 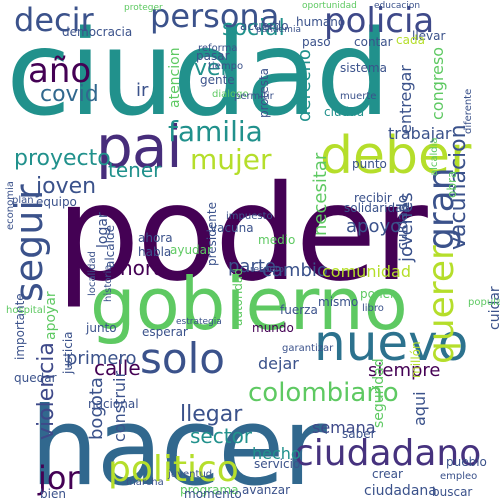 What do you see at coordinates (387, 474) in the screenshot?
I see `word: crear` at bounding box center [387, 474].